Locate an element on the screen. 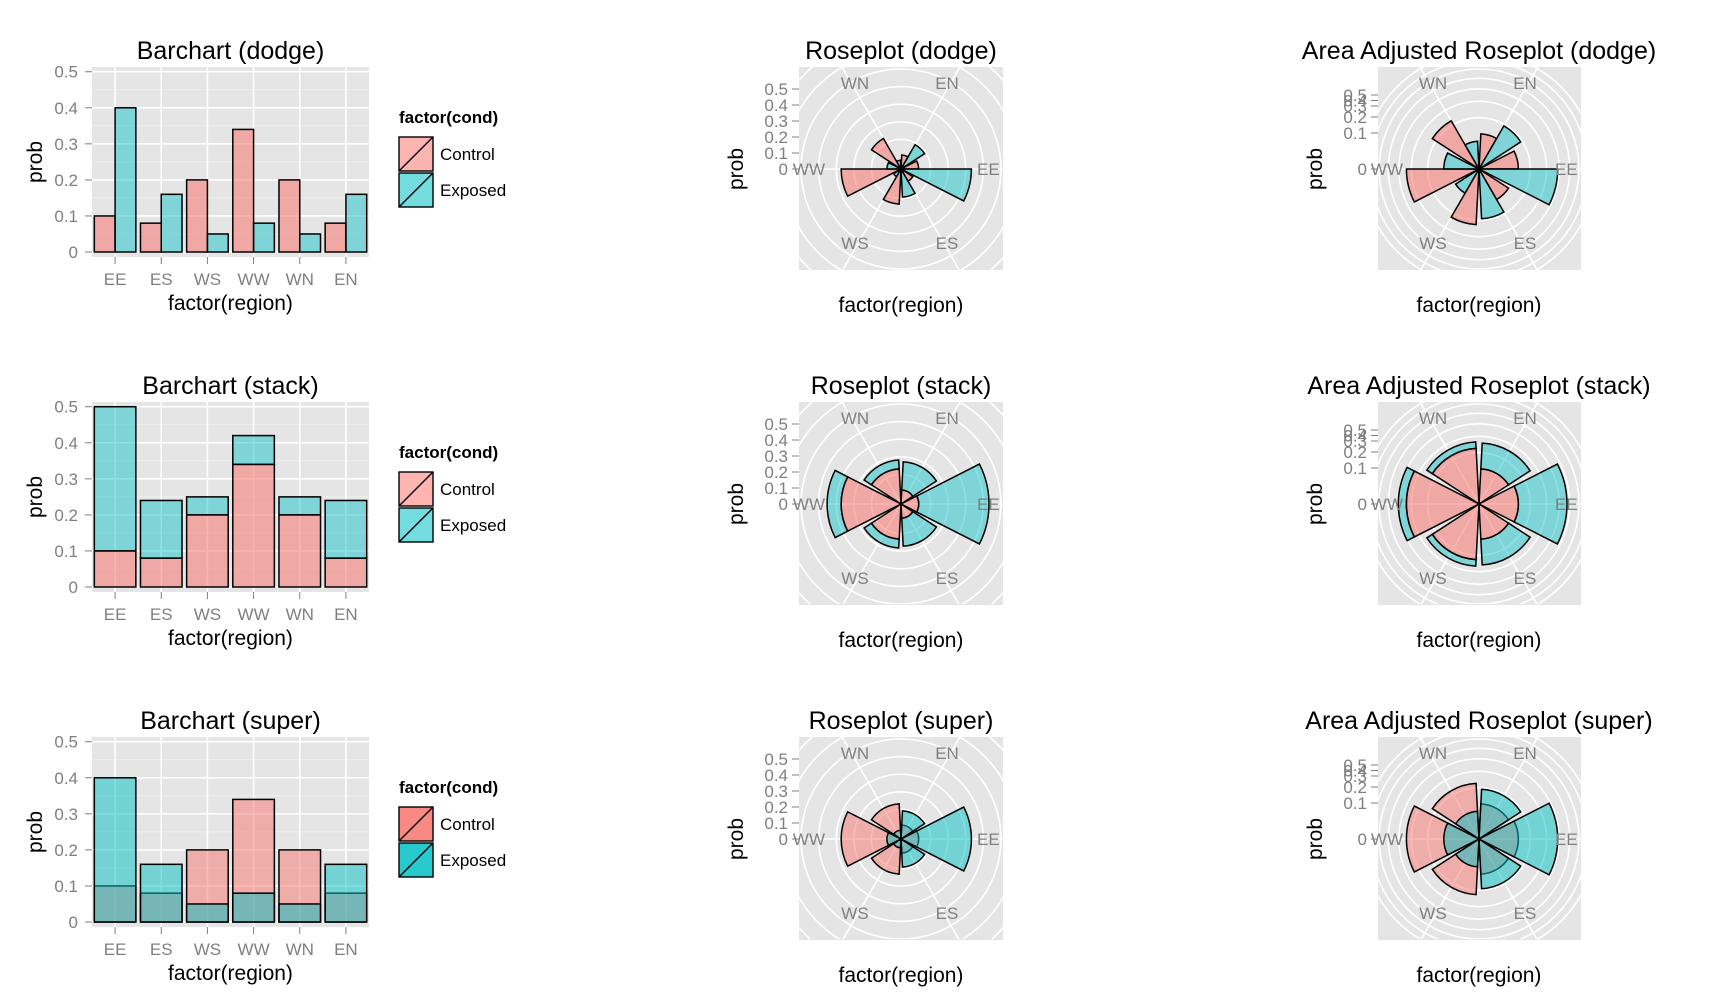 Image resolution: width=1716 pixels, height=993 pixels. r-tick-label: 0.3 is located at coordinates (1355, 106).